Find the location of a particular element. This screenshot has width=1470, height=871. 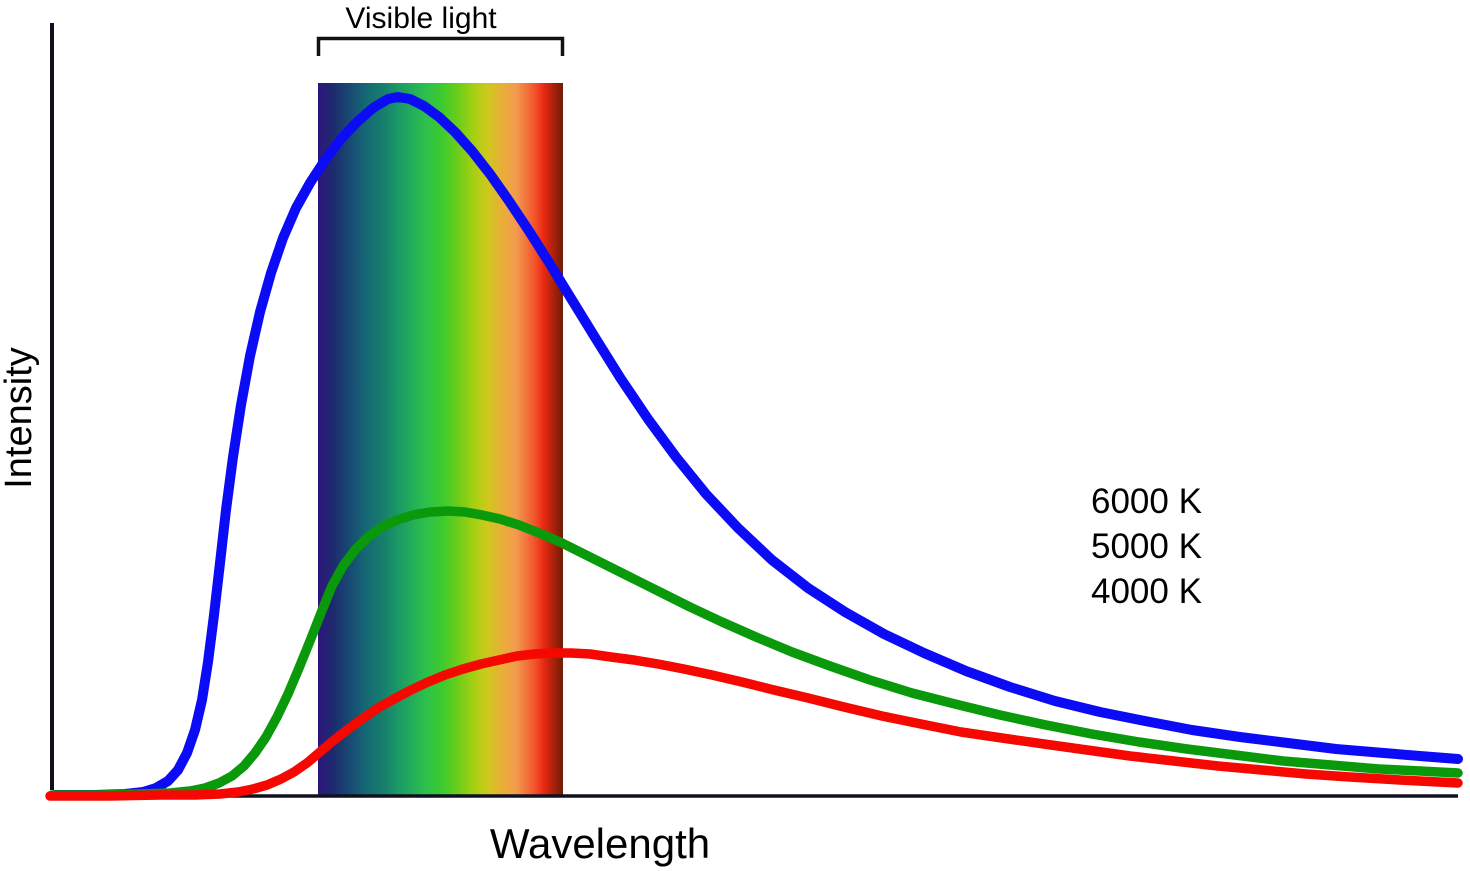

legend-label-4000-k: 4000 K is located at coordinates (1146, 591).